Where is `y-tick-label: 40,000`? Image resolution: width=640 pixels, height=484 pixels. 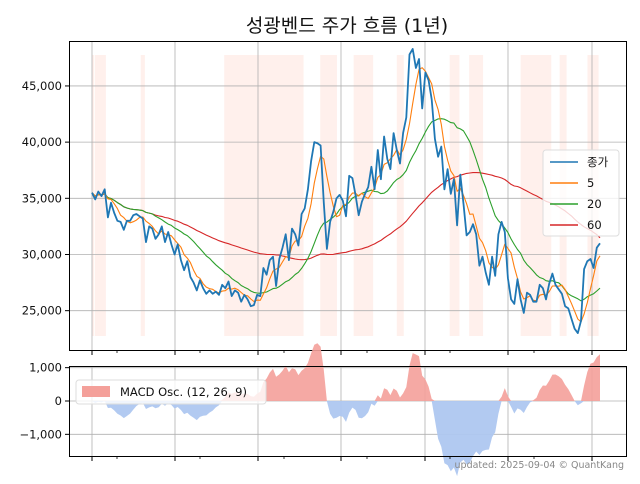
y-tick-label: 40,000 is located at coordinates (42, 142).